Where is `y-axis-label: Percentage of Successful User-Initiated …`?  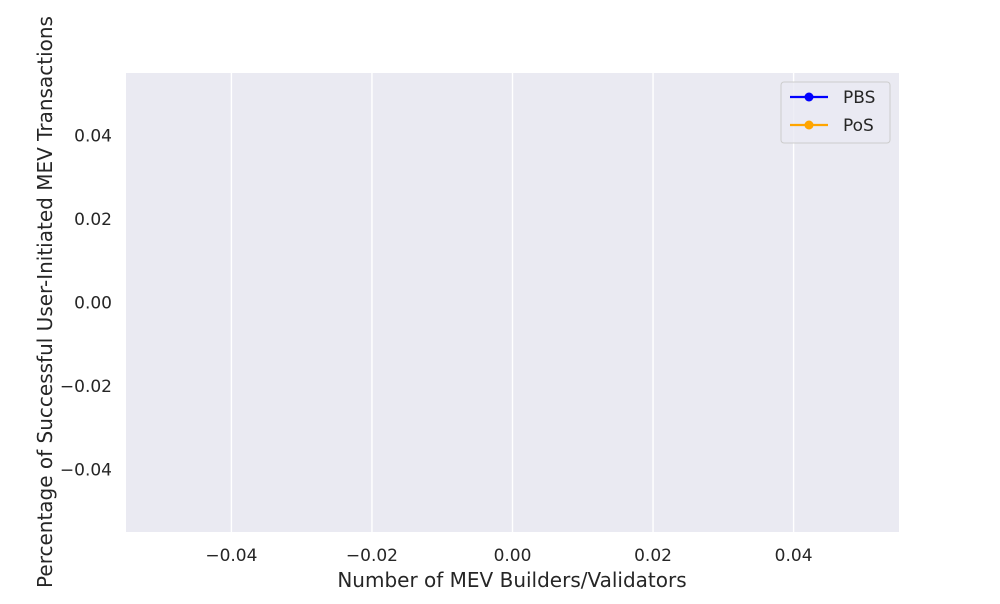
y-axis-label: Percentage of Successful User-Initiated … is located at coordinates (45, 302).